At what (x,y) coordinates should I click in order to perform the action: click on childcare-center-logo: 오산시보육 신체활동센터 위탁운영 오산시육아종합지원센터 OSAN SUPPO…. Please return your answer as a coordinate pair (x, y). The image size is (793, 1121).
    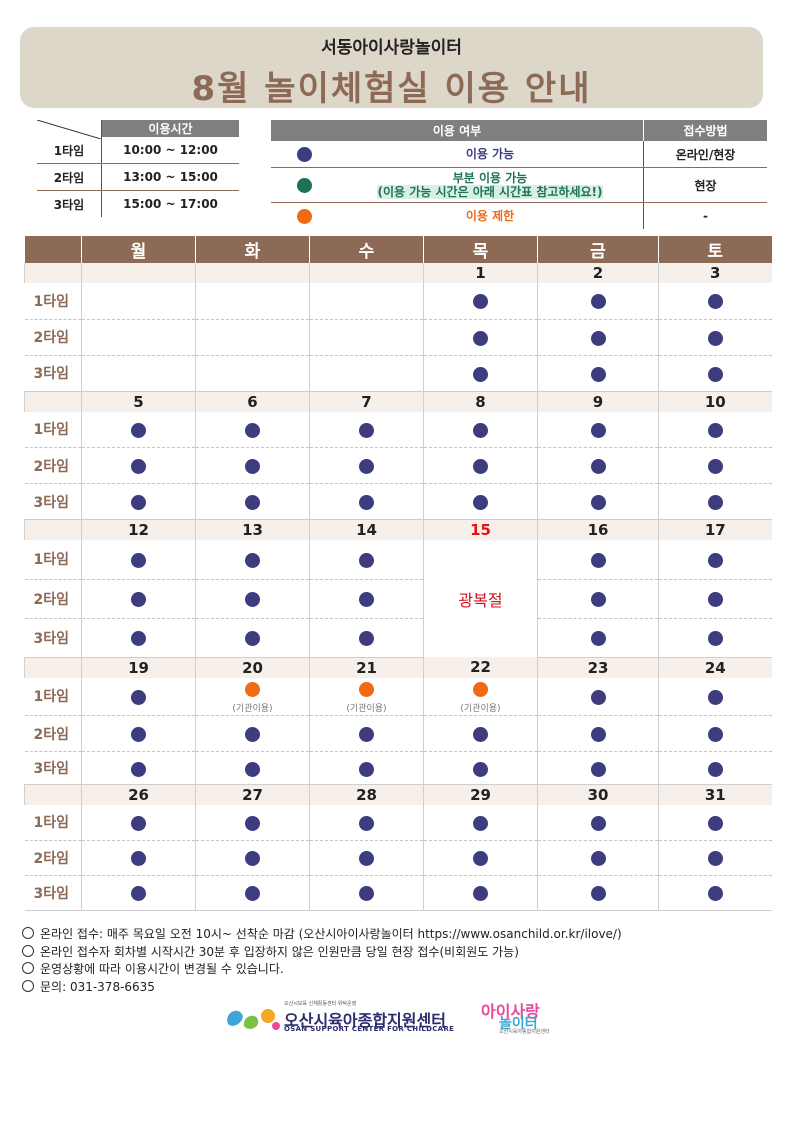
    Looking at the image, I should click on (344, 1017).